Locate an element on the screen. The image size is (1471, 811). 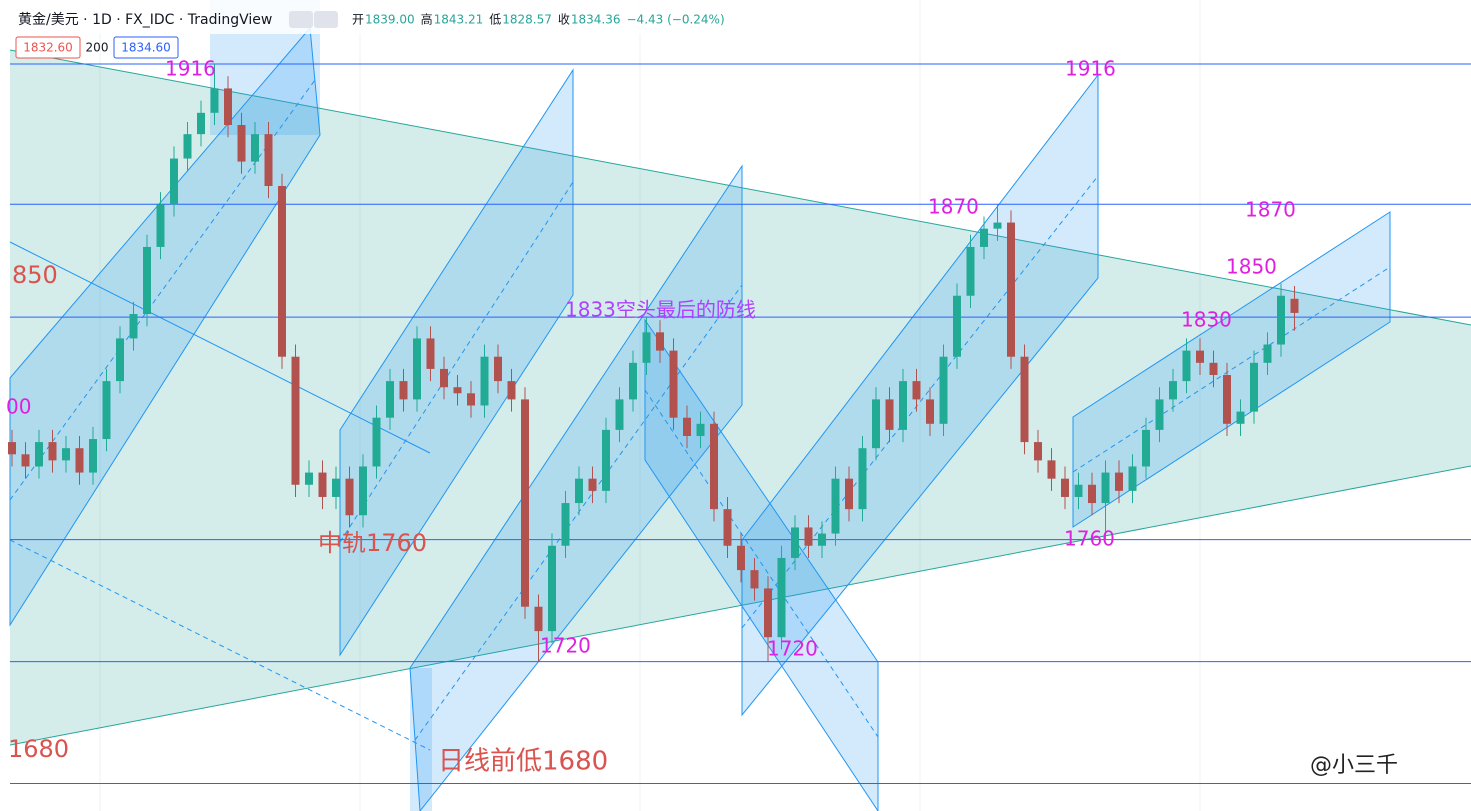
buy: 1834.60 is located at coordinates (146, 48).